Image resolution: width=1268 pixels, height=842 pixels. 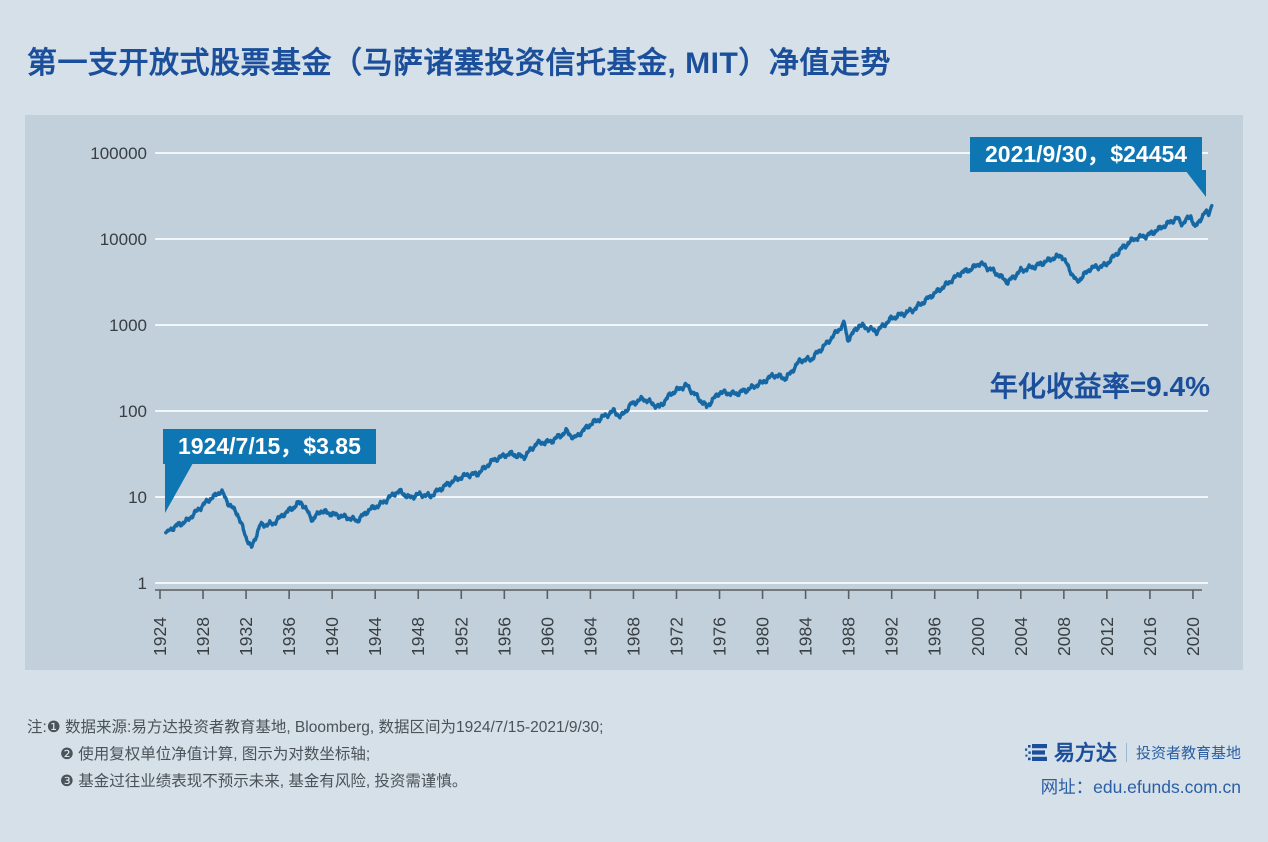 I want to click on y-axis-tick-label: 10, so click(x=137, y=497).